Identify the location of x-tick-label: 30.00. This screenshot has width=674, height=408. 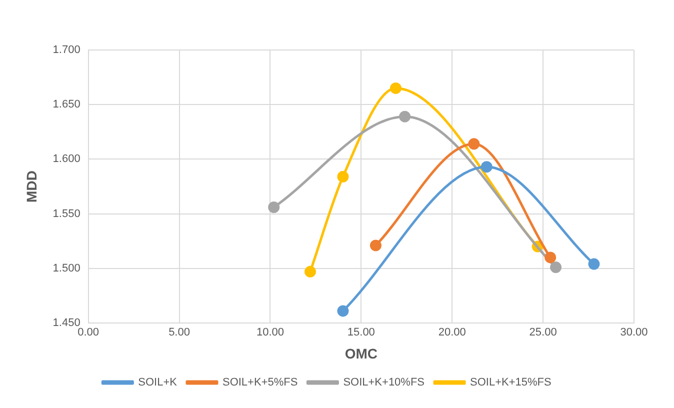
(634, 332).